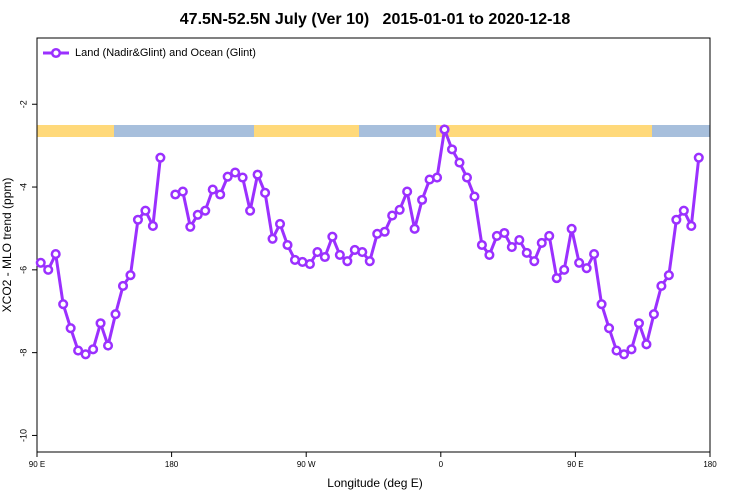  I want to click on y-tick-label: -2, so click(23, 104).